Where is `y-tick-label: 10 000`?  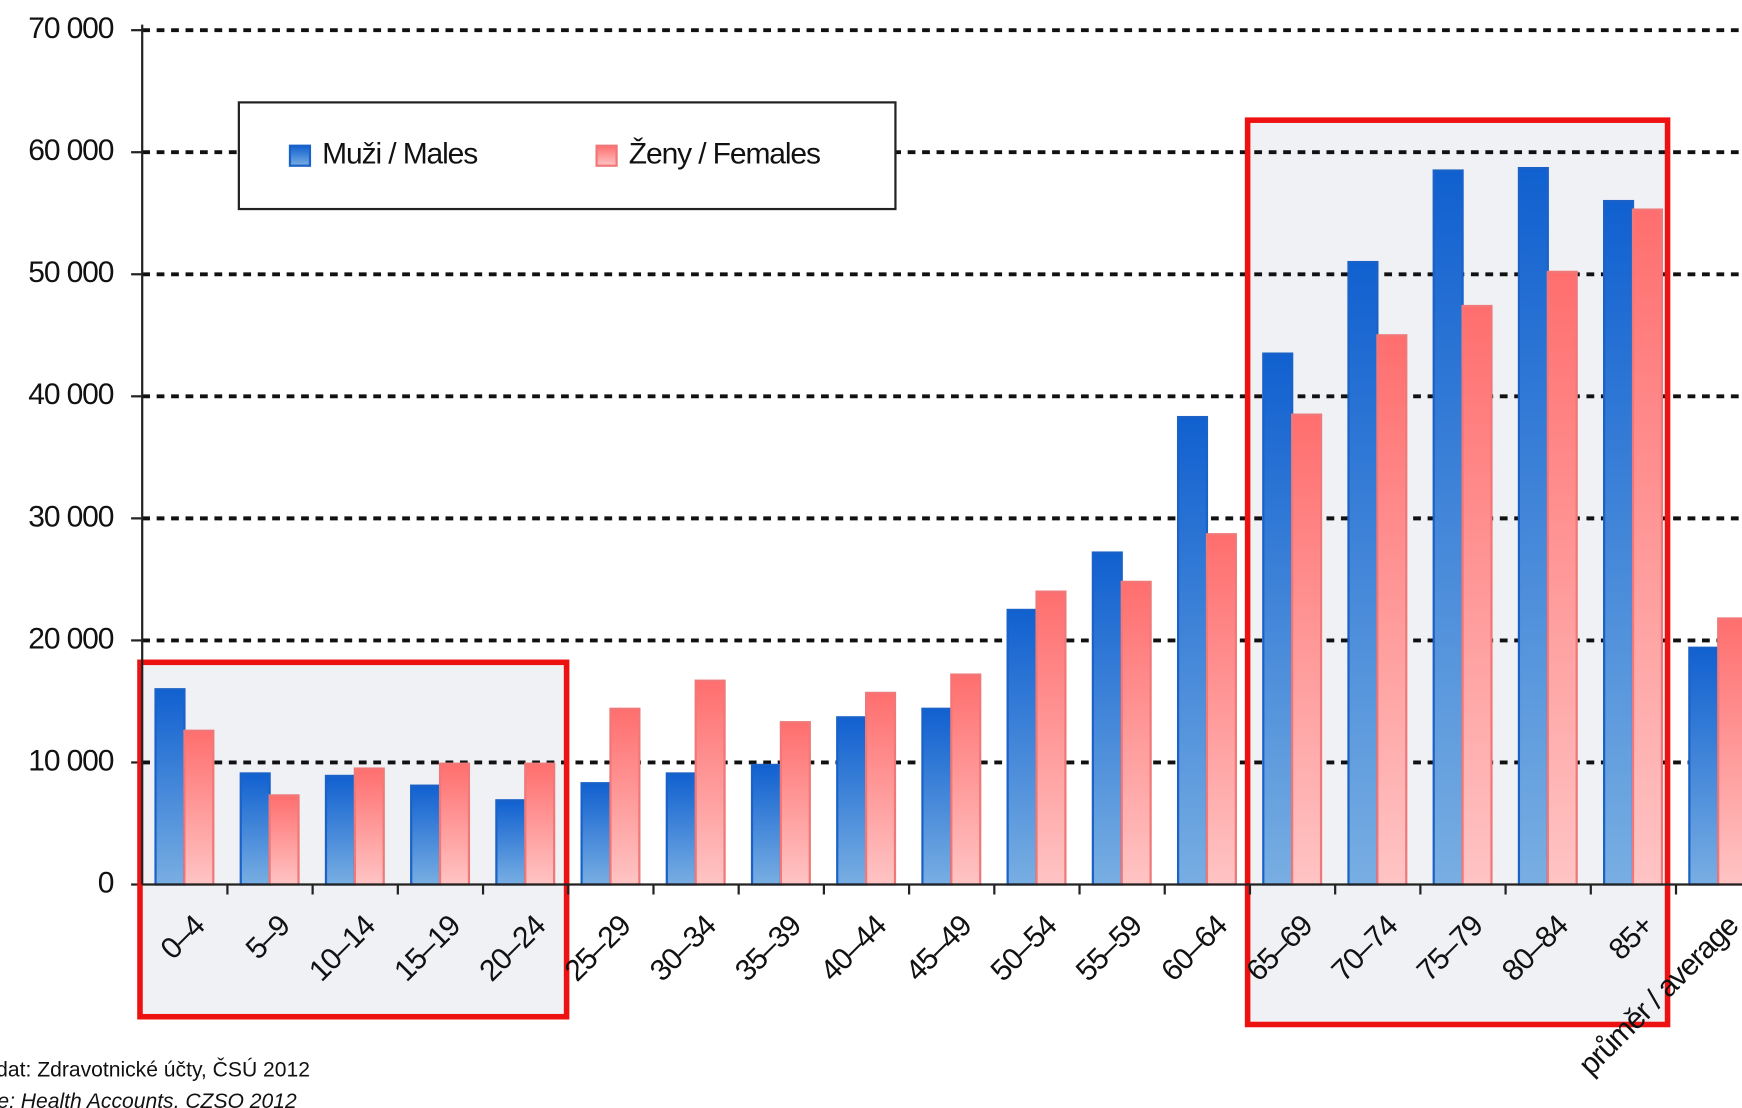 y-tick-label: 10 000 is located at coordinates (70, 760).